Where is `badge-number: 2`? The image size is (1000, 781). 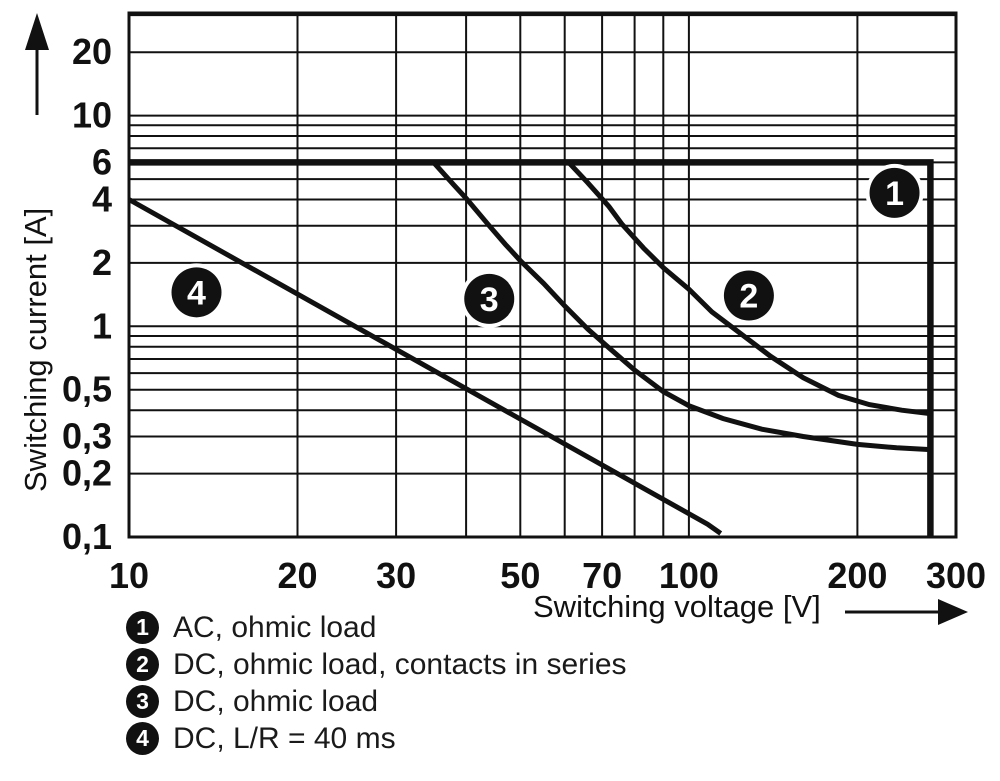 badge-number: 2 is located at coordinates (748, 297).